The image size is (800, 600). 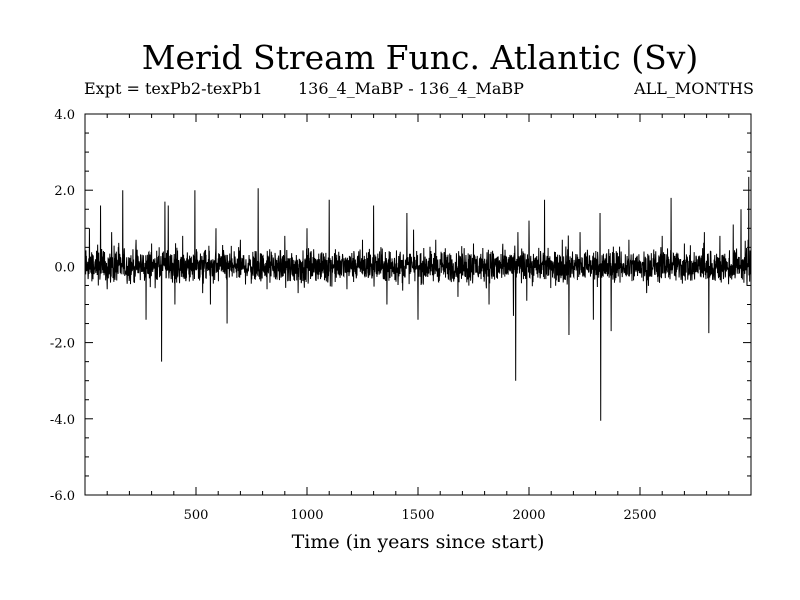 What do you see at coordinates (417, 515) in the screenshot?
I see `x-tick-label: 1500` at bounding box center [417, 515].